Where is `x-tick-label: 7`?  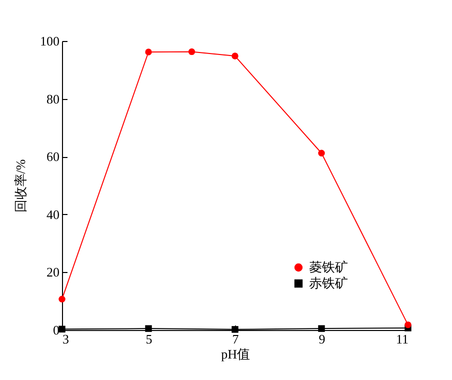
x-tick-label: 7 is located at coordinates (236, 339).